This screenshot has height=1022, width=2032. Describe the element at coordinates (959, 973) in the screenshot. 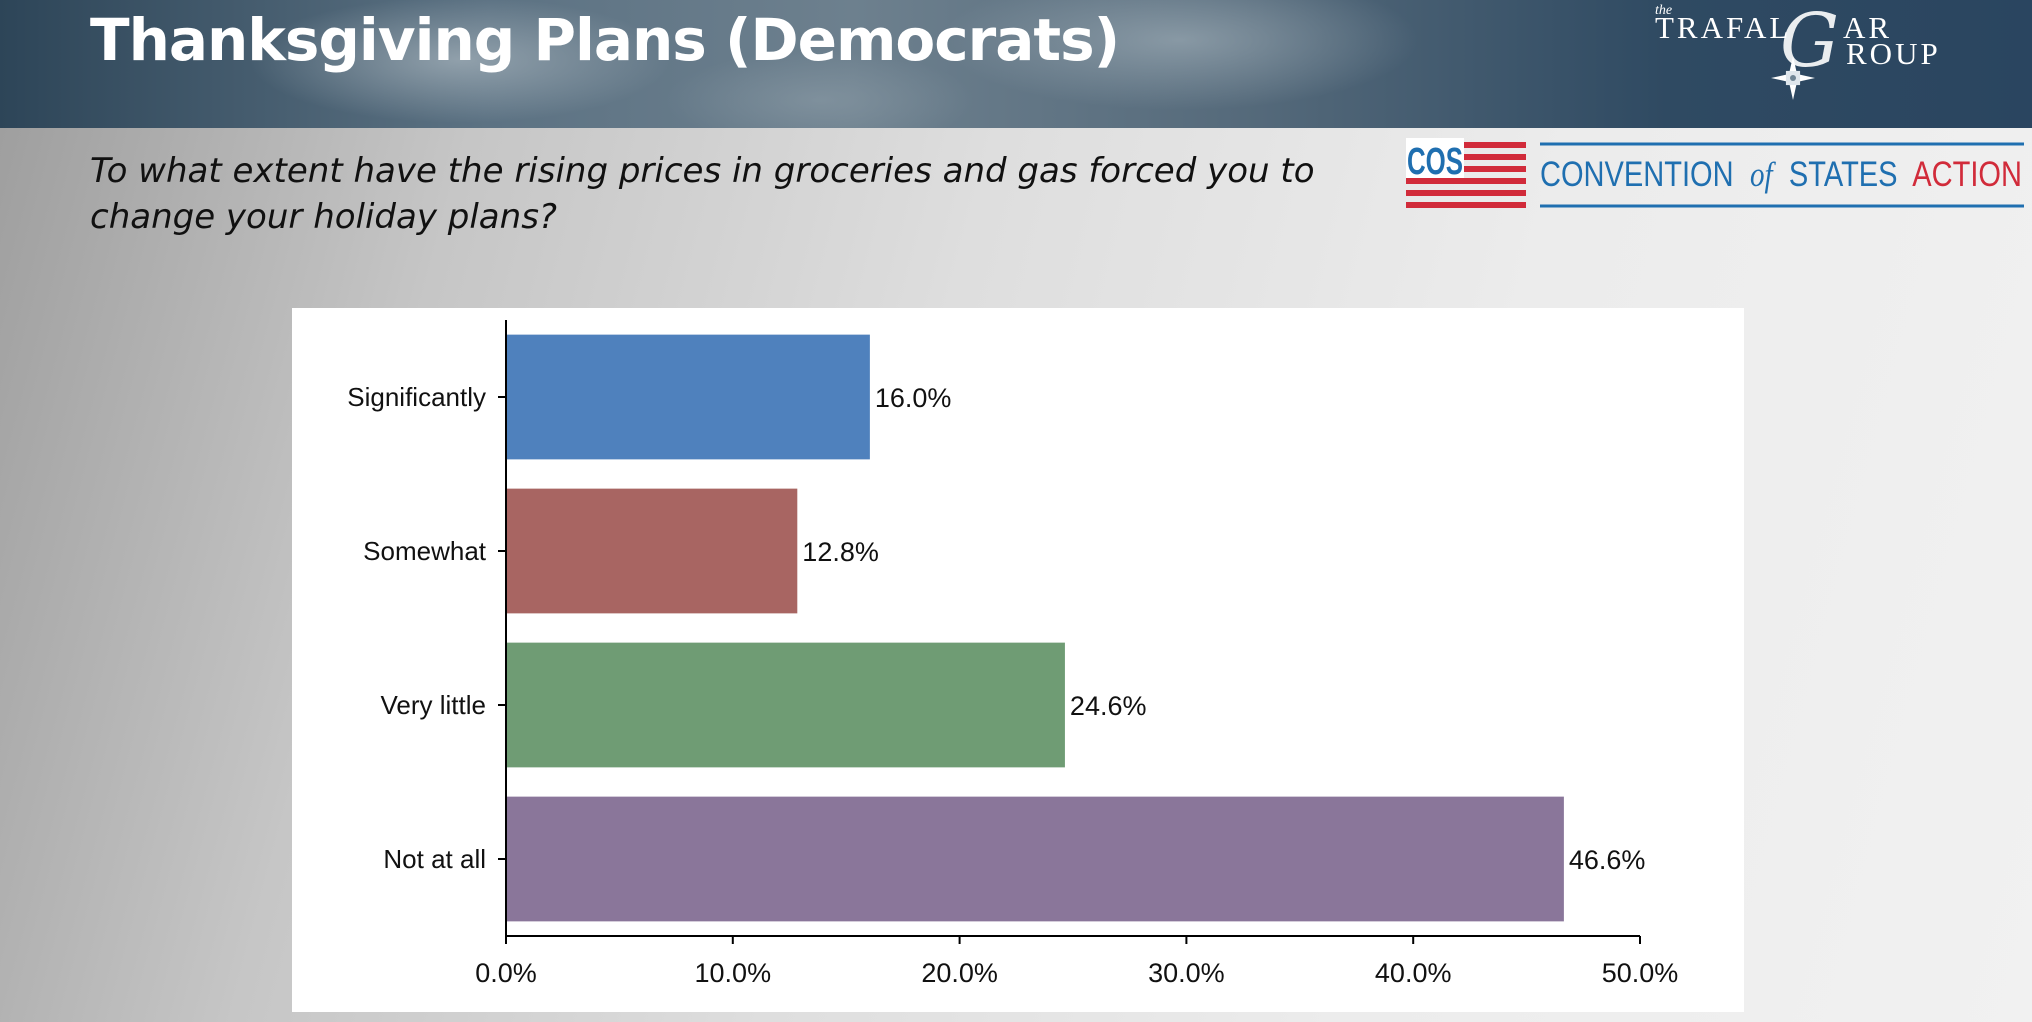

I see `x-tick-label-20: 20.0%` at that location.